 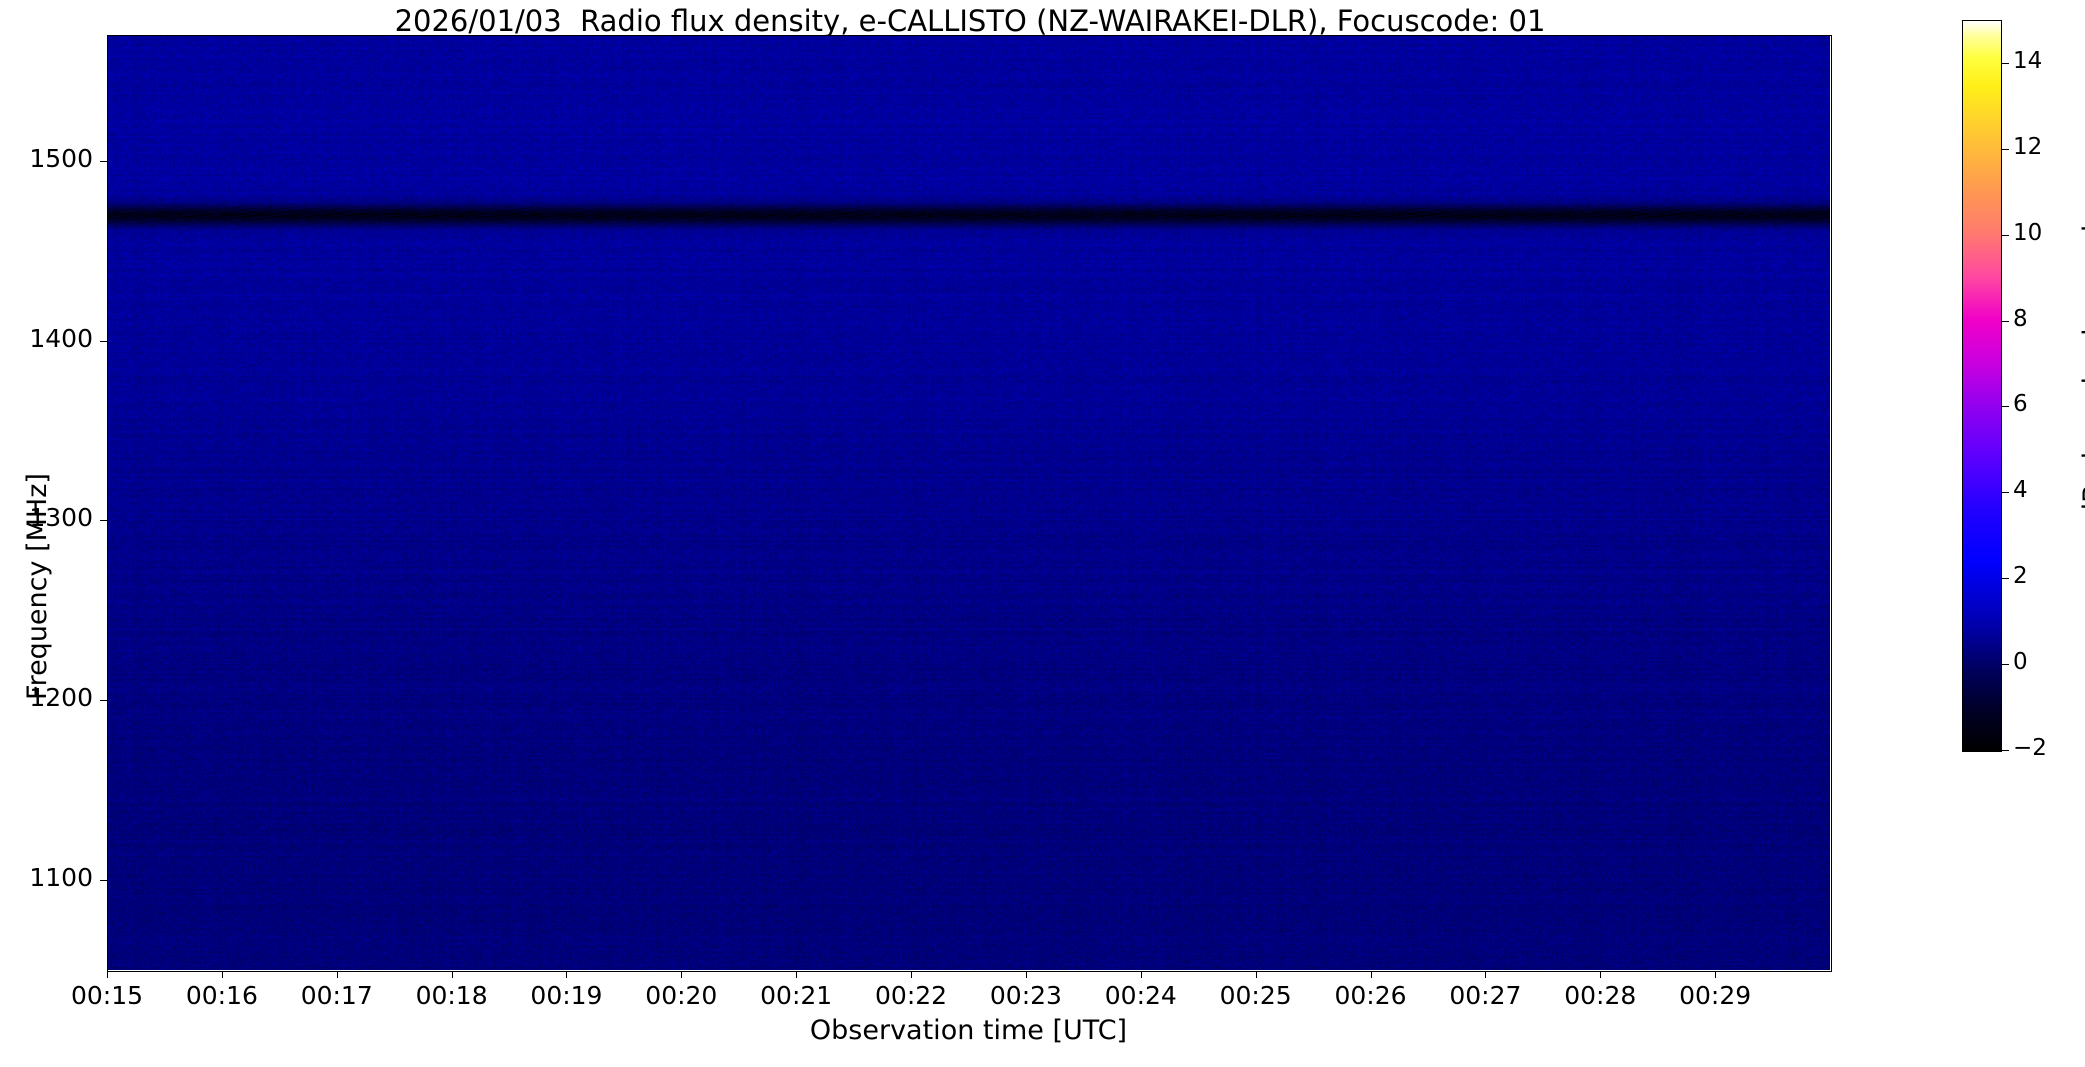 I want to click on colorbar-tick-label: 8, so click(x=2020, y=318).